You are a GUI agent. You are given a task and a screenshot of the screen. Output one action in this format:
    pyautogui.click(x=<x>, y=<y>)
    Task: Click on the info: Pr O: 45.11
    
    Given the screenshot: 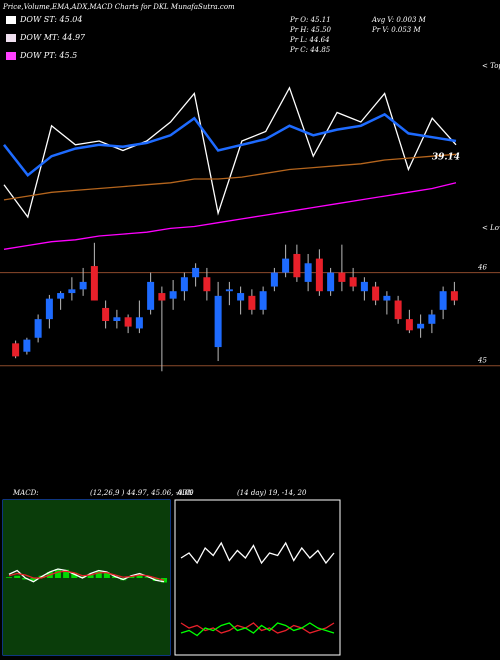 What is the action you would take?
    pyautogui.click(x=310, y=20)
    